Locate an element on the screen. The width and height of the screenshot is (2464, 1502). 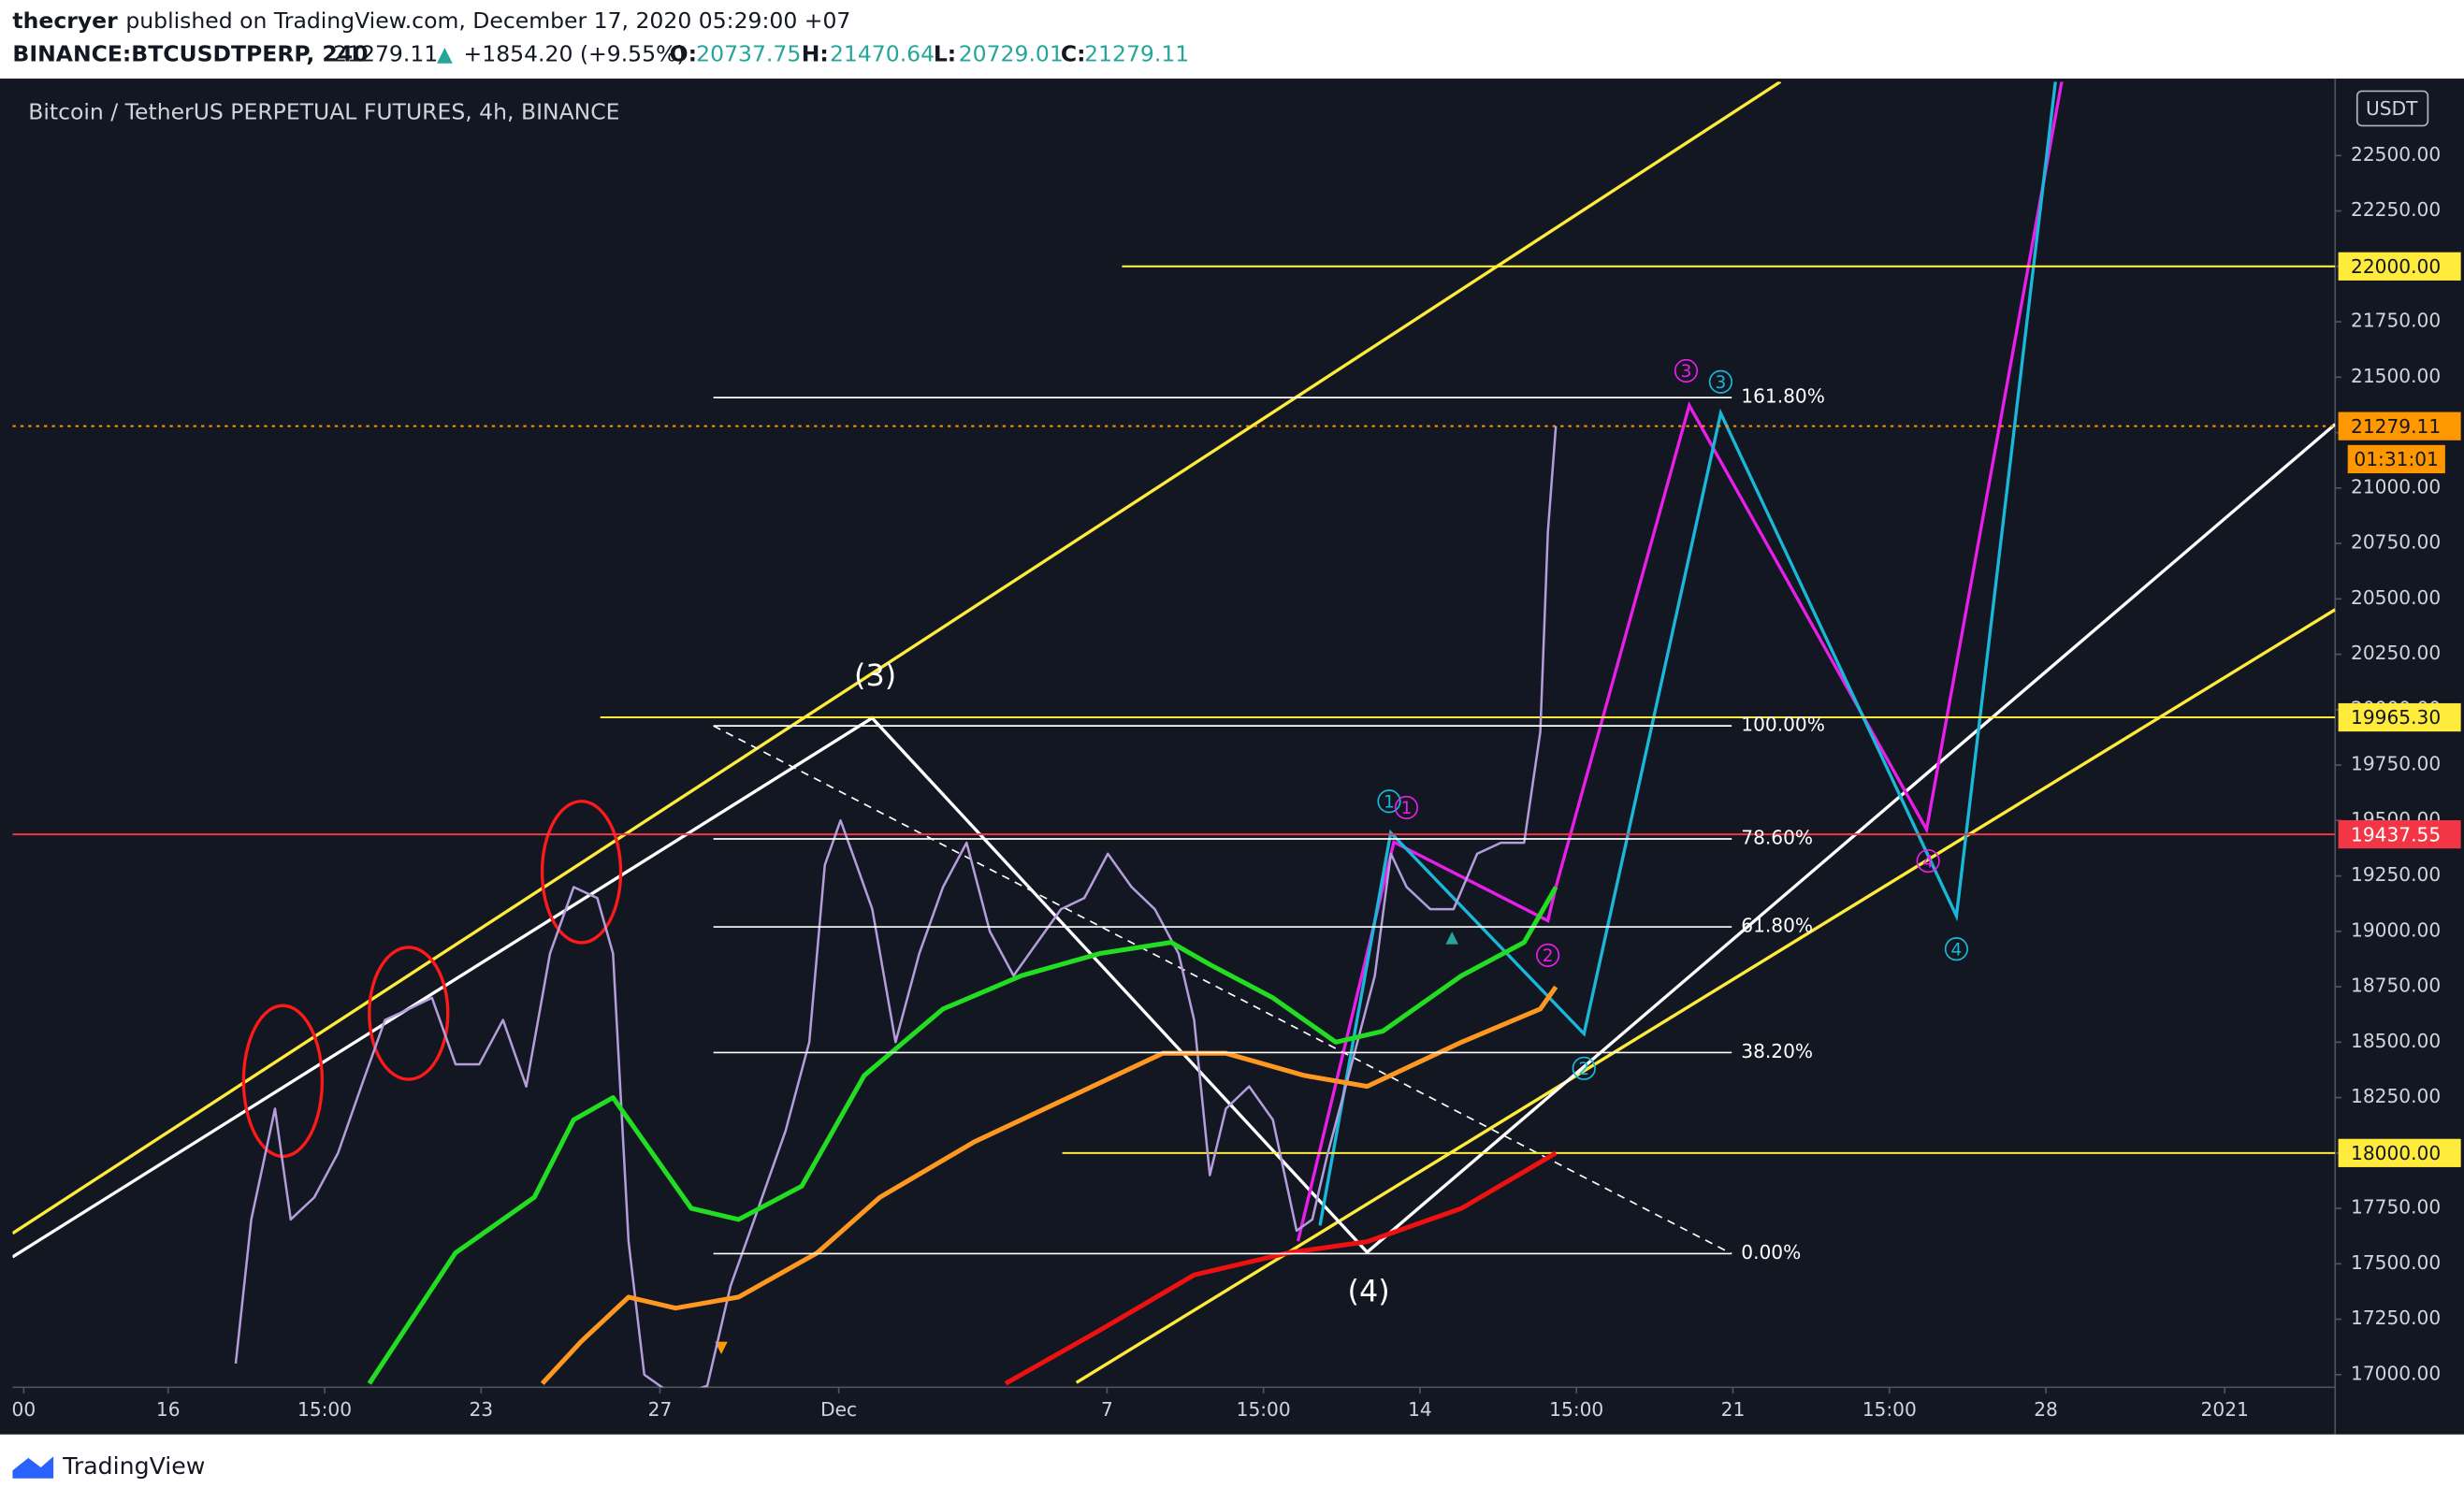
price-label: 19965.30 is located at coordinates (2396, 717).